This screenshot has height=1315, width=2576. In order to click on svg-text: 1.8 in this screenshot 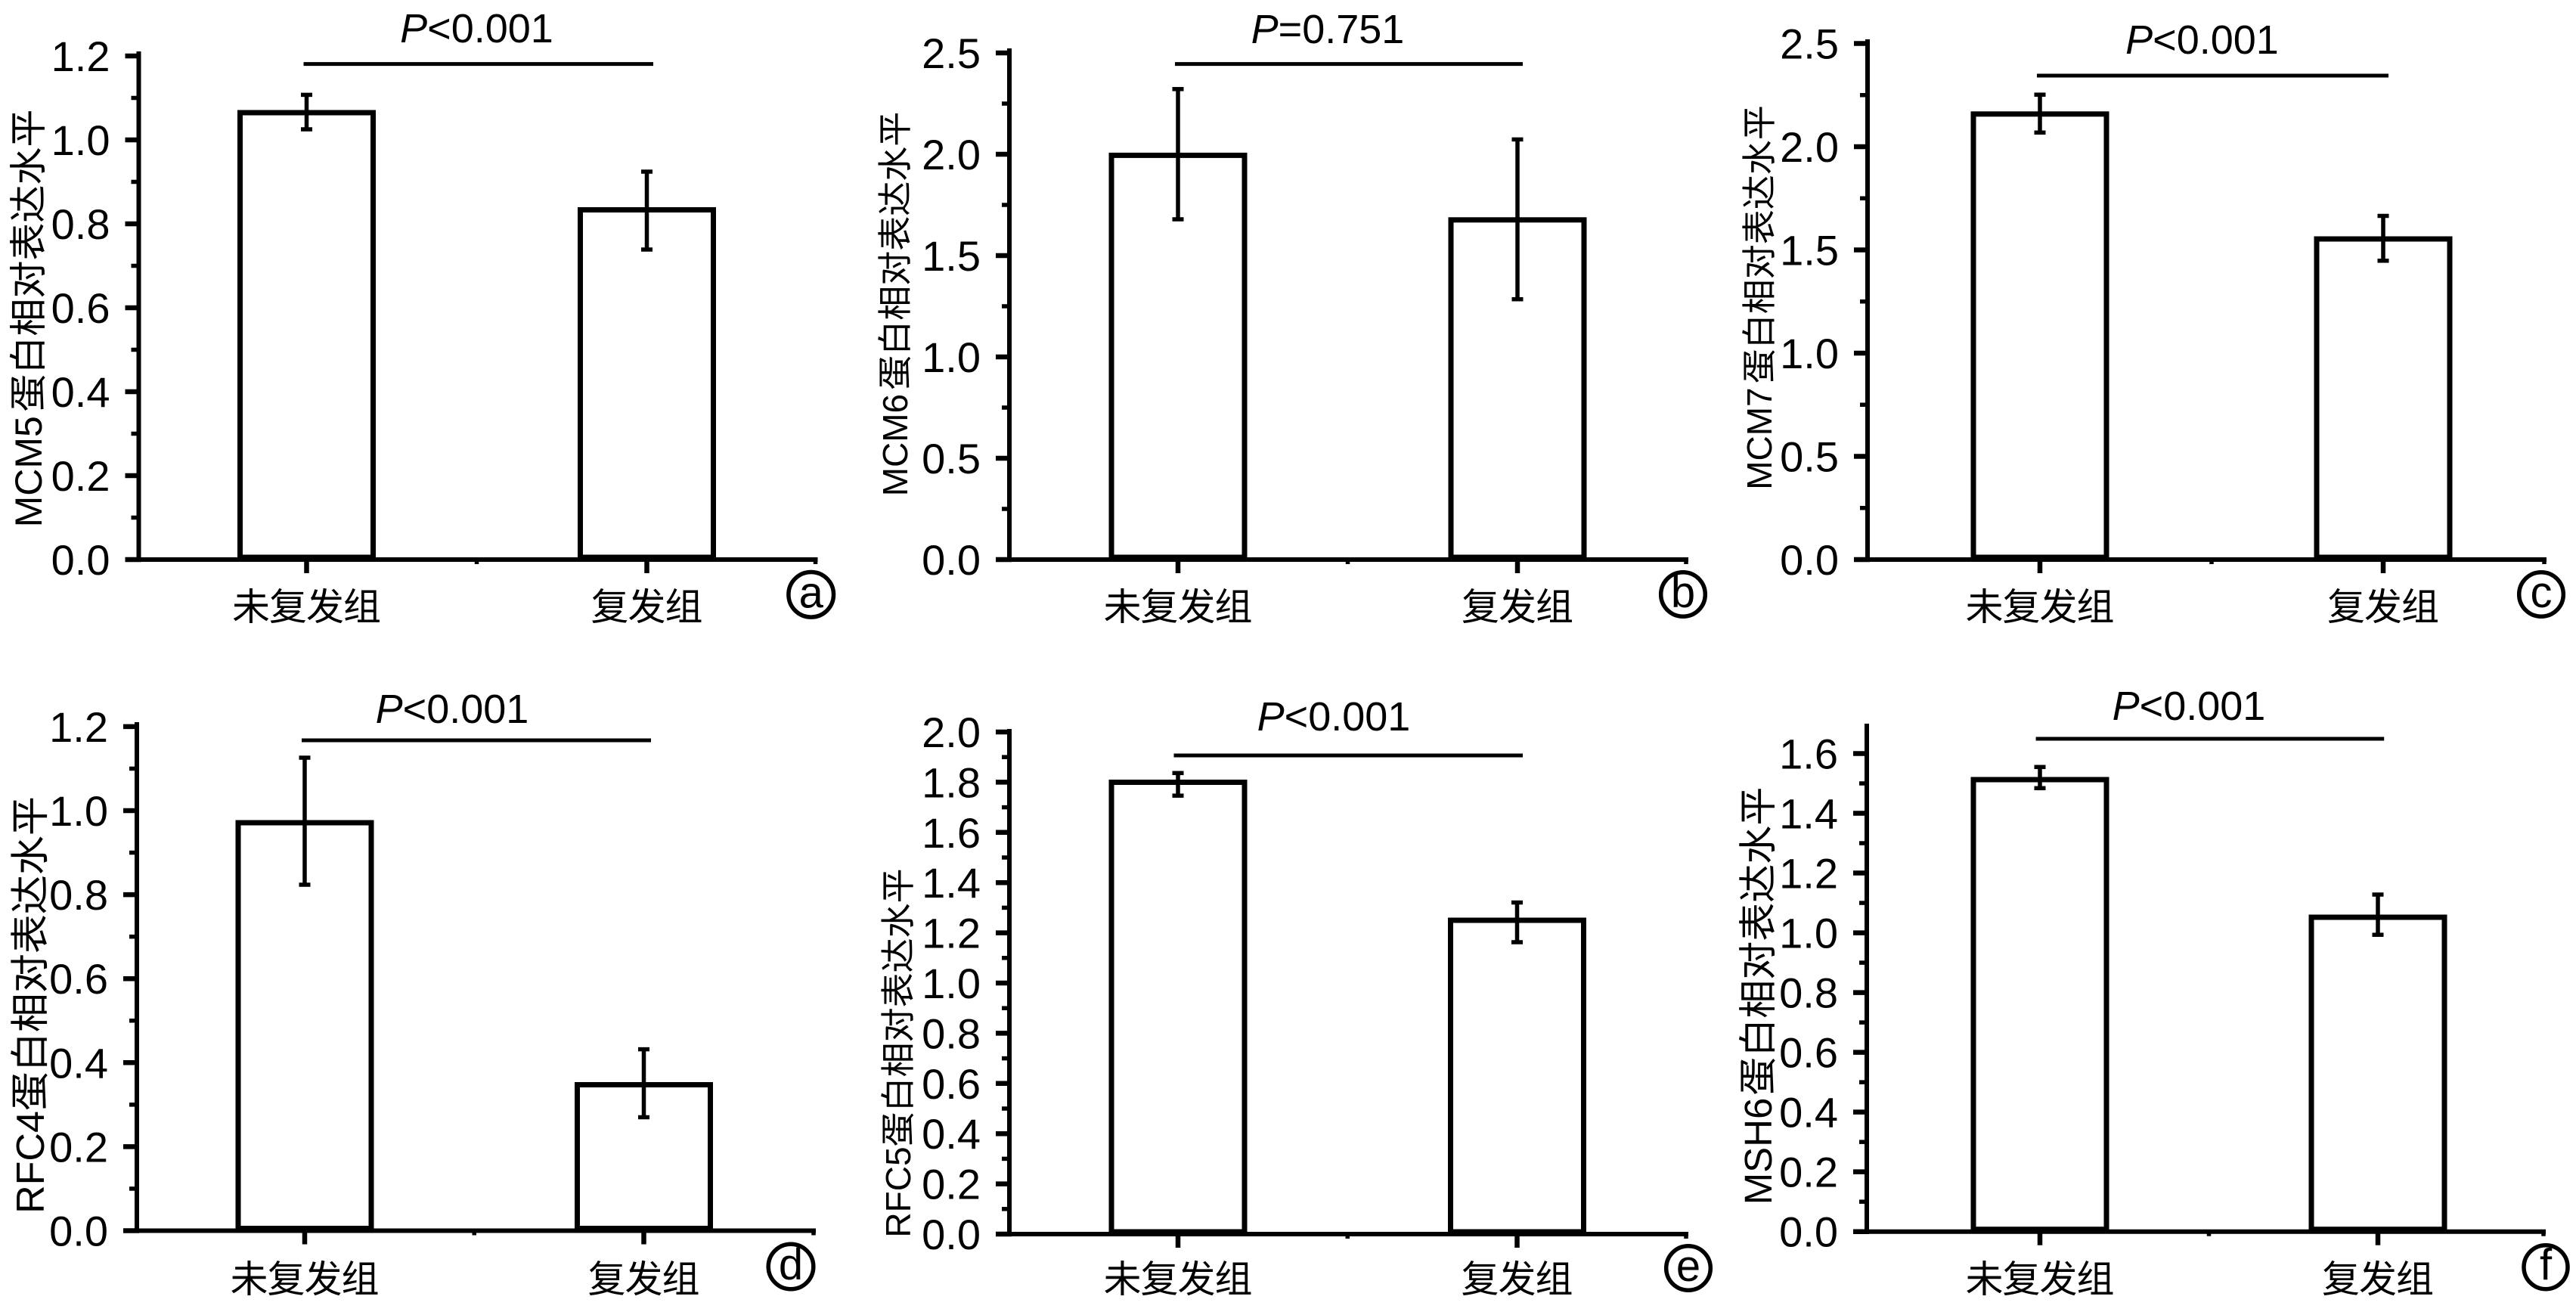, I will do `click(951, 782)`.